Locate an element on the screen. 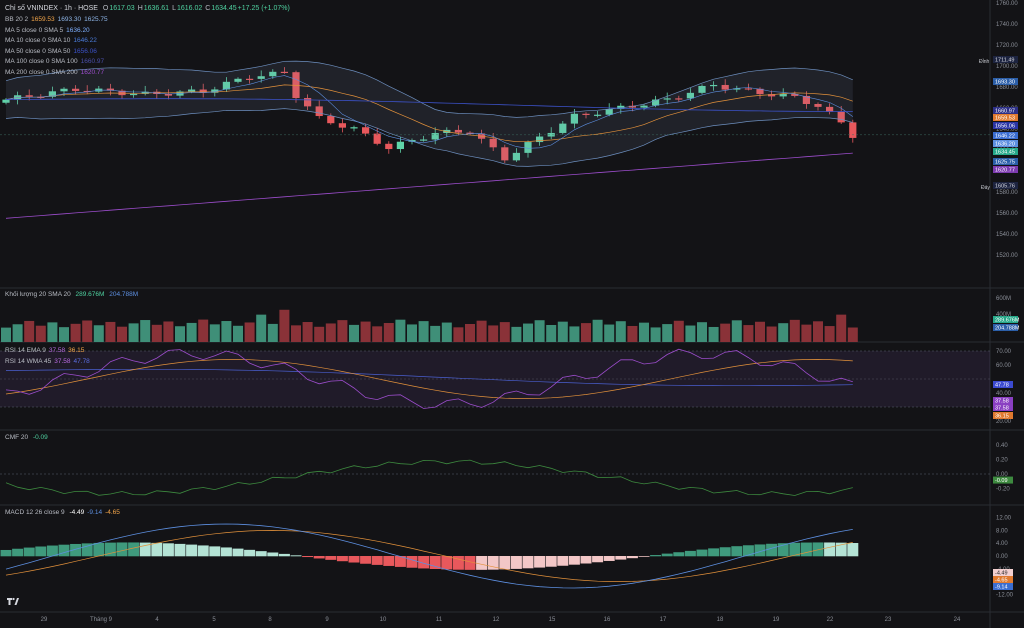 The image size is (1024, 628). macd-label: MACD 12 26 close 9 is located at coordinates (35, 512).